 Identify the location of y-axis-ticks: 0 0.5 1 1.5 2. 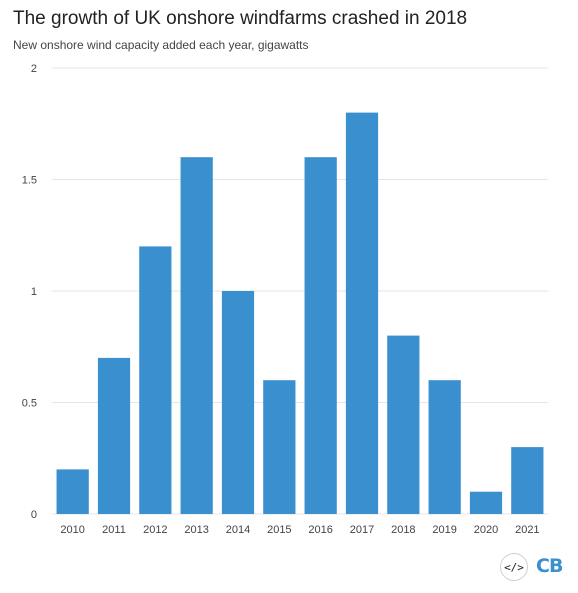
(29, 292).